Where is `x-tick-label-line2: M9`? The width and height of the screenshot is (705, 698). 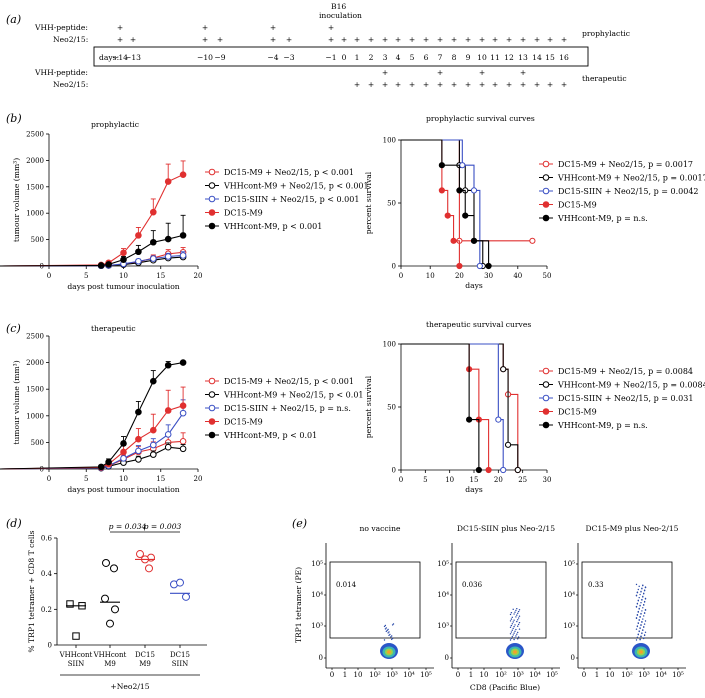 x-tick-label-line2: M9 is located at coordinates (110, 664).